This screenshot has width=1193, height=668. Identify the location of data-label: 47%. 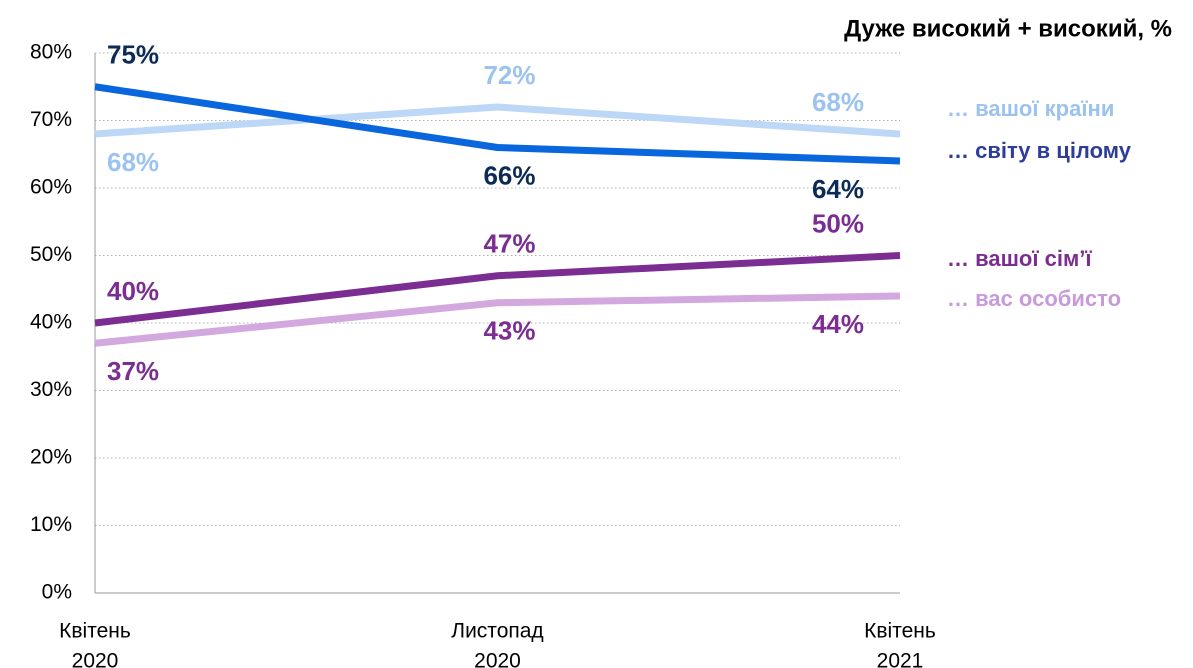
(509, 244).